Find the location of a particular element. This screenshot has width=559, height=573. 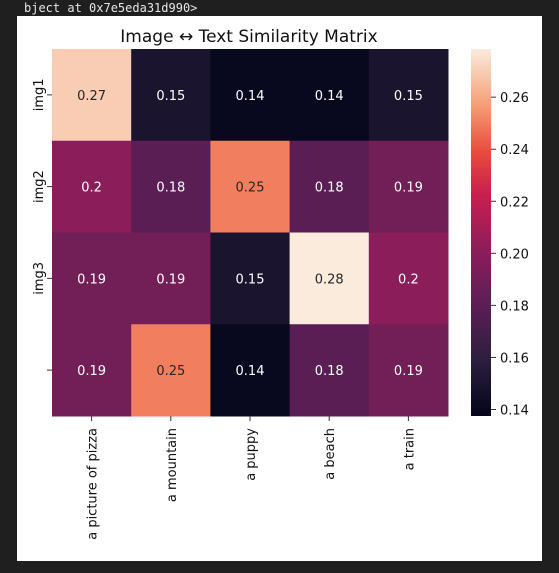

colorbar-tick-label: 0.16 is located at coordinates (514, 358).